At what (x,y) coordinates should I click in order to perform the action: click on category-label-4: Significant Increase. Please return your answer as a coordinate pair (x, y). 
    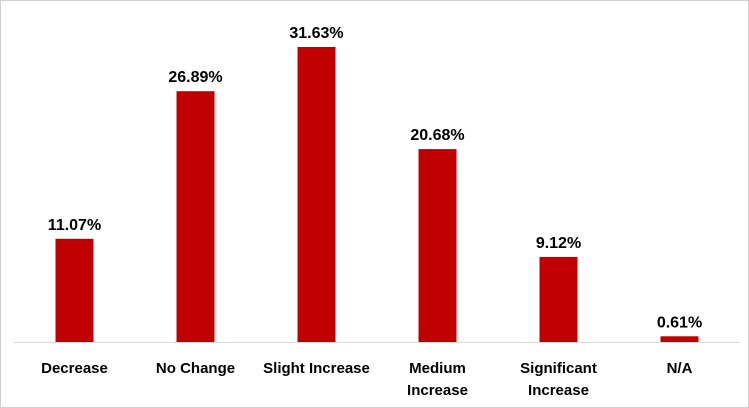
    Looking at the image, I should click on (558, 379).